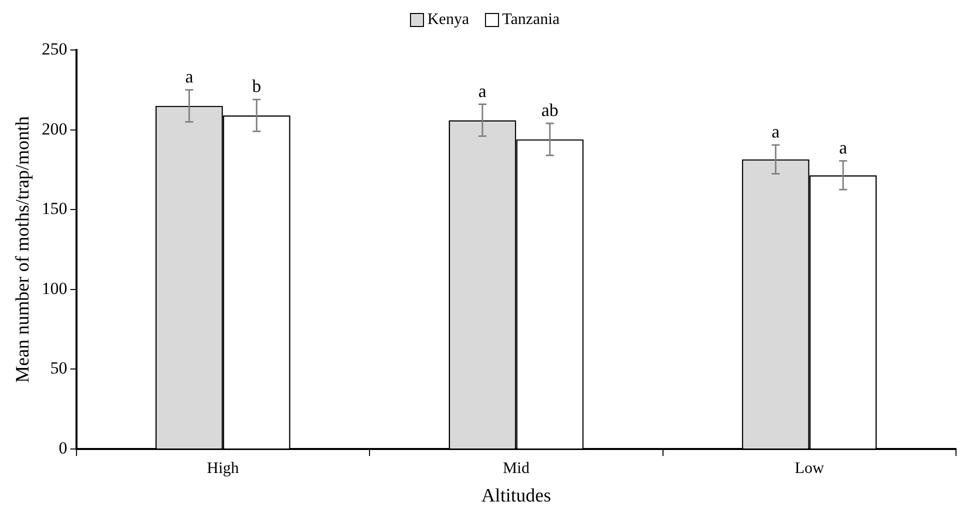 The image size is (970, 517). What do you see at coordinates (55, 208) in the screenshot?
I see `y-tick-label: 150` at bounding box center [55, 208].